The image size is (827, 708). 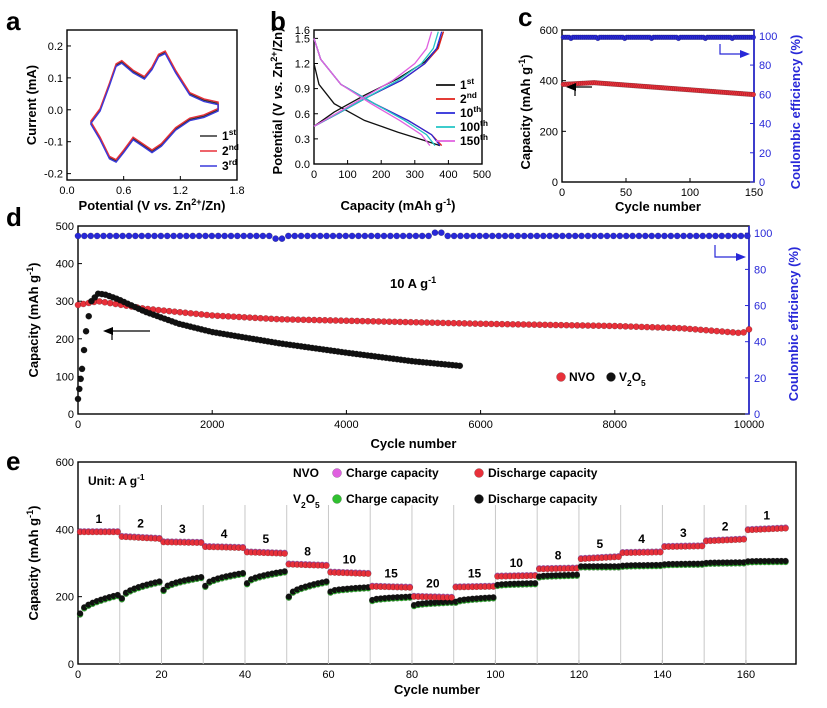 What do you see at coordinates (730, 49) in the screenshot?
I see `efficiency-axis-arrow` at bounding box center [730, 49].